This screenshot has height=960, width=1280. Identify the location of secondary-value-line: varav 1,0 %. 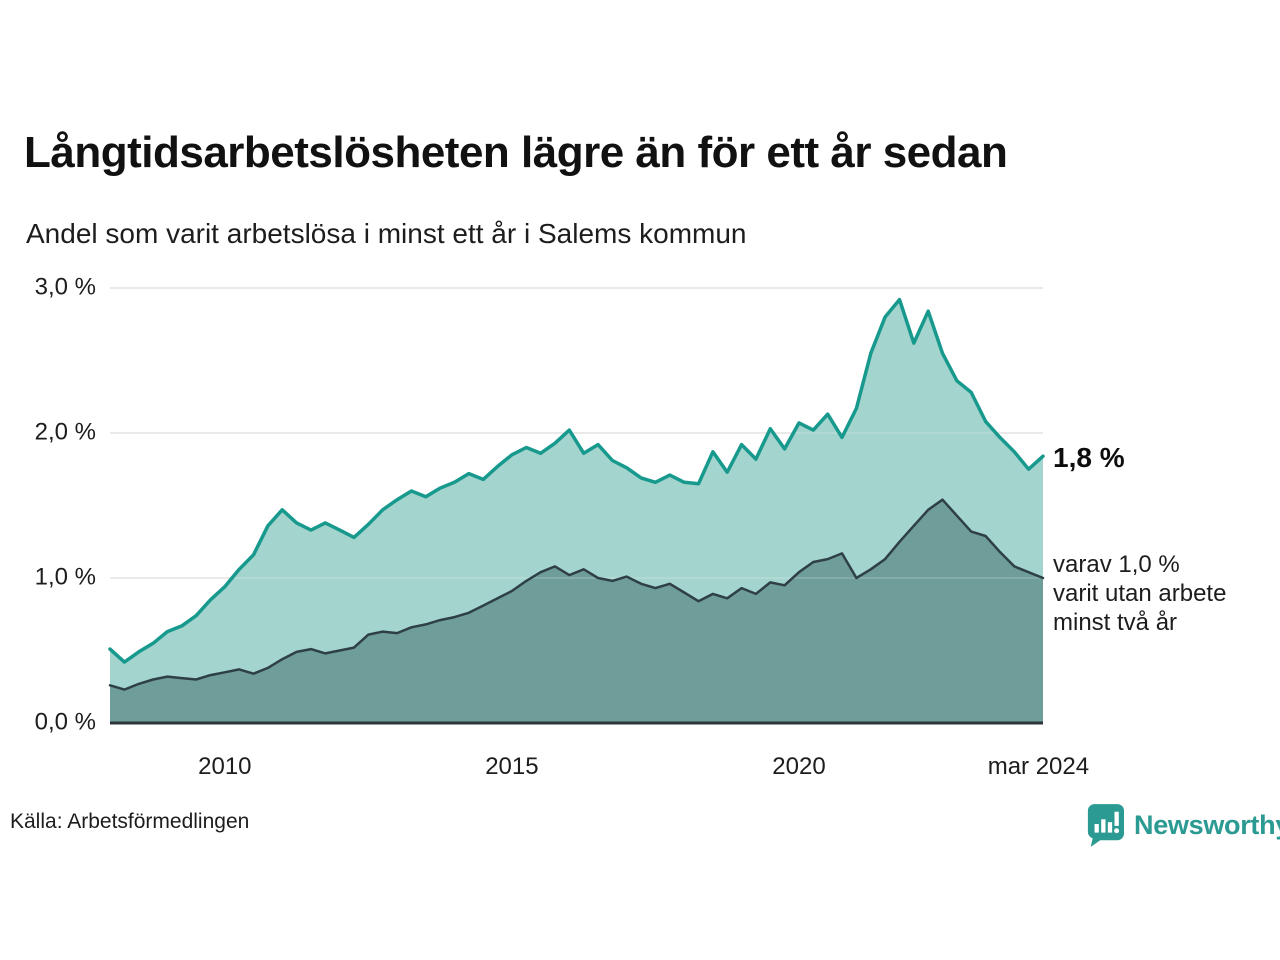
(1116, 564).